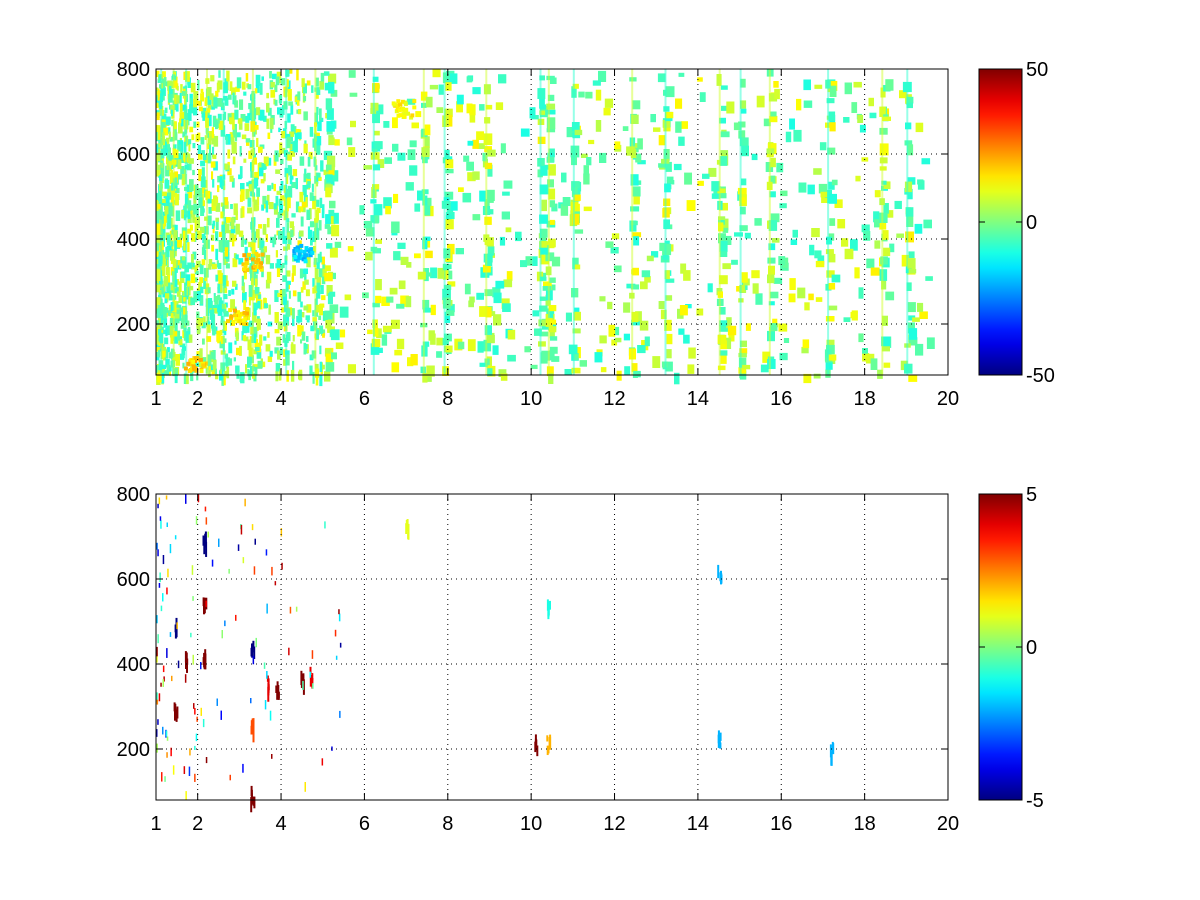 This screenshot has height=900, width=1200. I want to click on x-tick-label: 4, so click(280, 399).